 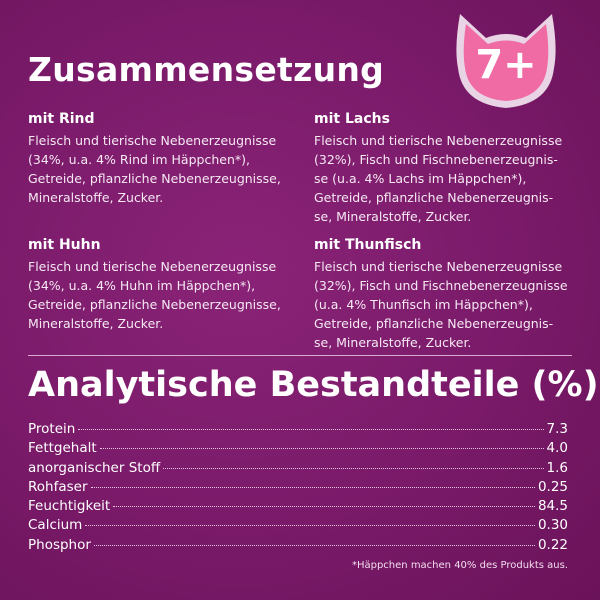 What do you see at coordinates (368, 245) in the screenshot?
I see `composition-tuna-title: mit Thunfisch` at bounding box center [368, 245].